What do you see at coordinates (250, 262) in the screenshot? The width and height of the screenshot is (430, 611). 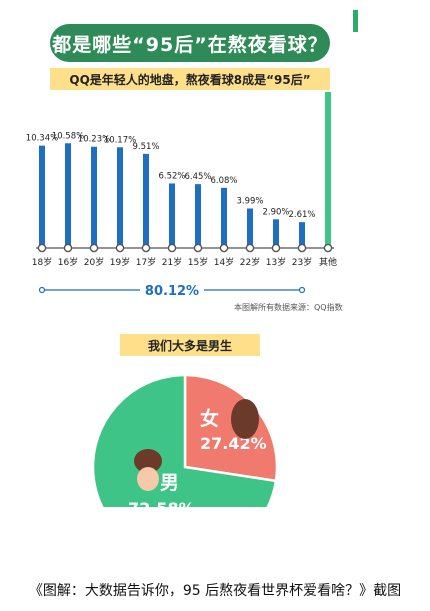 I see `category-label-8: 22岁` at bounding box center [250, 262].